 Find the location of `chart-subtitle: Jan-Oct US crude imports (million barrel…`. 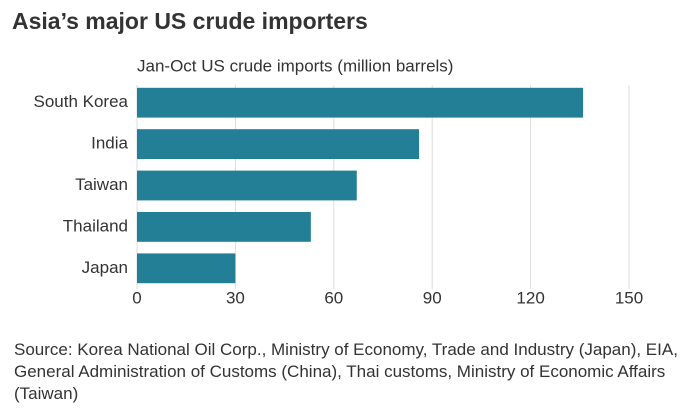

chart-subtitle: Jan-Oct US crude imports (million barrel… is located at coordinates (295, 65).